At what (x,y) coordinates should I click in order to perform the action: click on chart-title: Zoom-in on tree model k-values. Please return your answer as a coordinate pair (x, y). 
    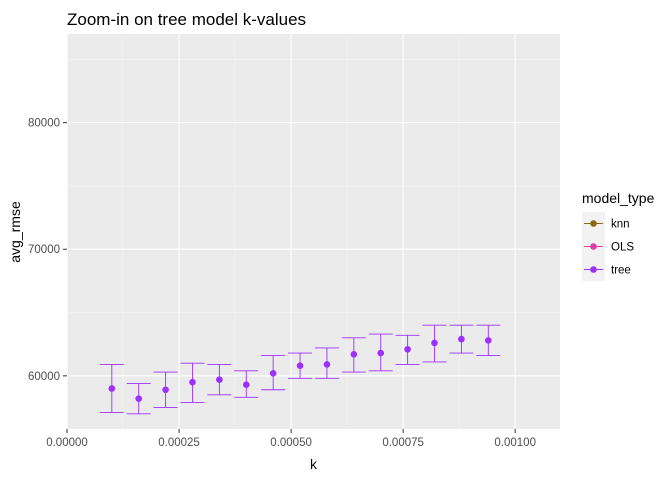
    Looking at the image, I should click on (186, 19).